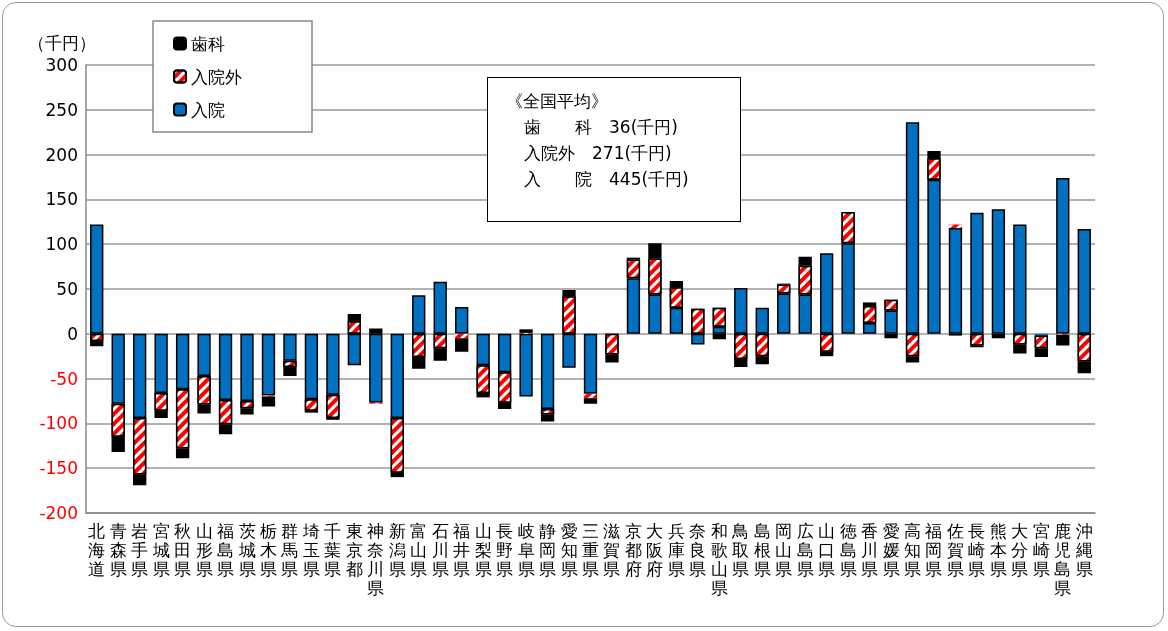 The width and height of the screenshot is (1168, 631). What do you see at coordinates (246, 549) in the screenshot?
I see `x-tick-label: 茨城県` at bounding box center [246, 549].